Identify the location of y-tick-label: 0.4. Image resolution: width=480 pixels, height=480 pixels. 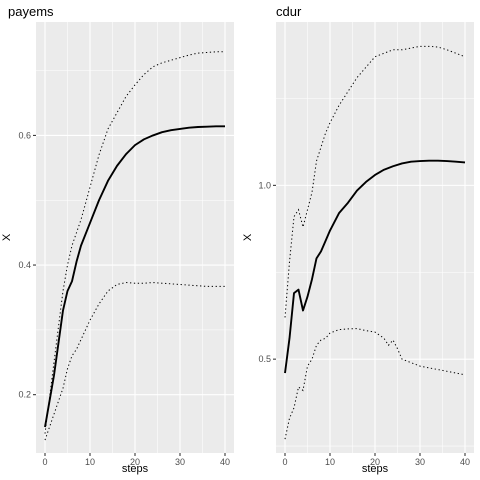
(24, 265).